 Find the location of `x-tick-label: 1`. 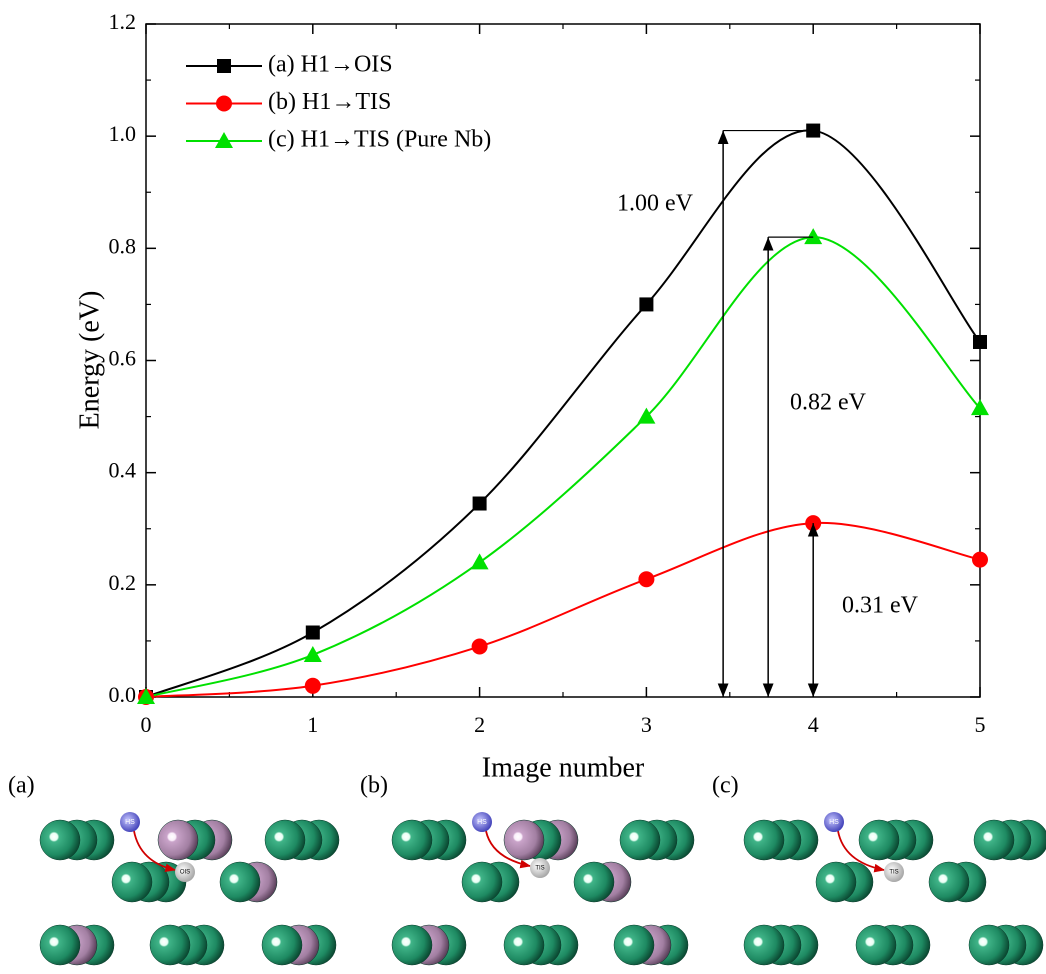

x-tick-label: 1 is located at coordinates (312, 724).